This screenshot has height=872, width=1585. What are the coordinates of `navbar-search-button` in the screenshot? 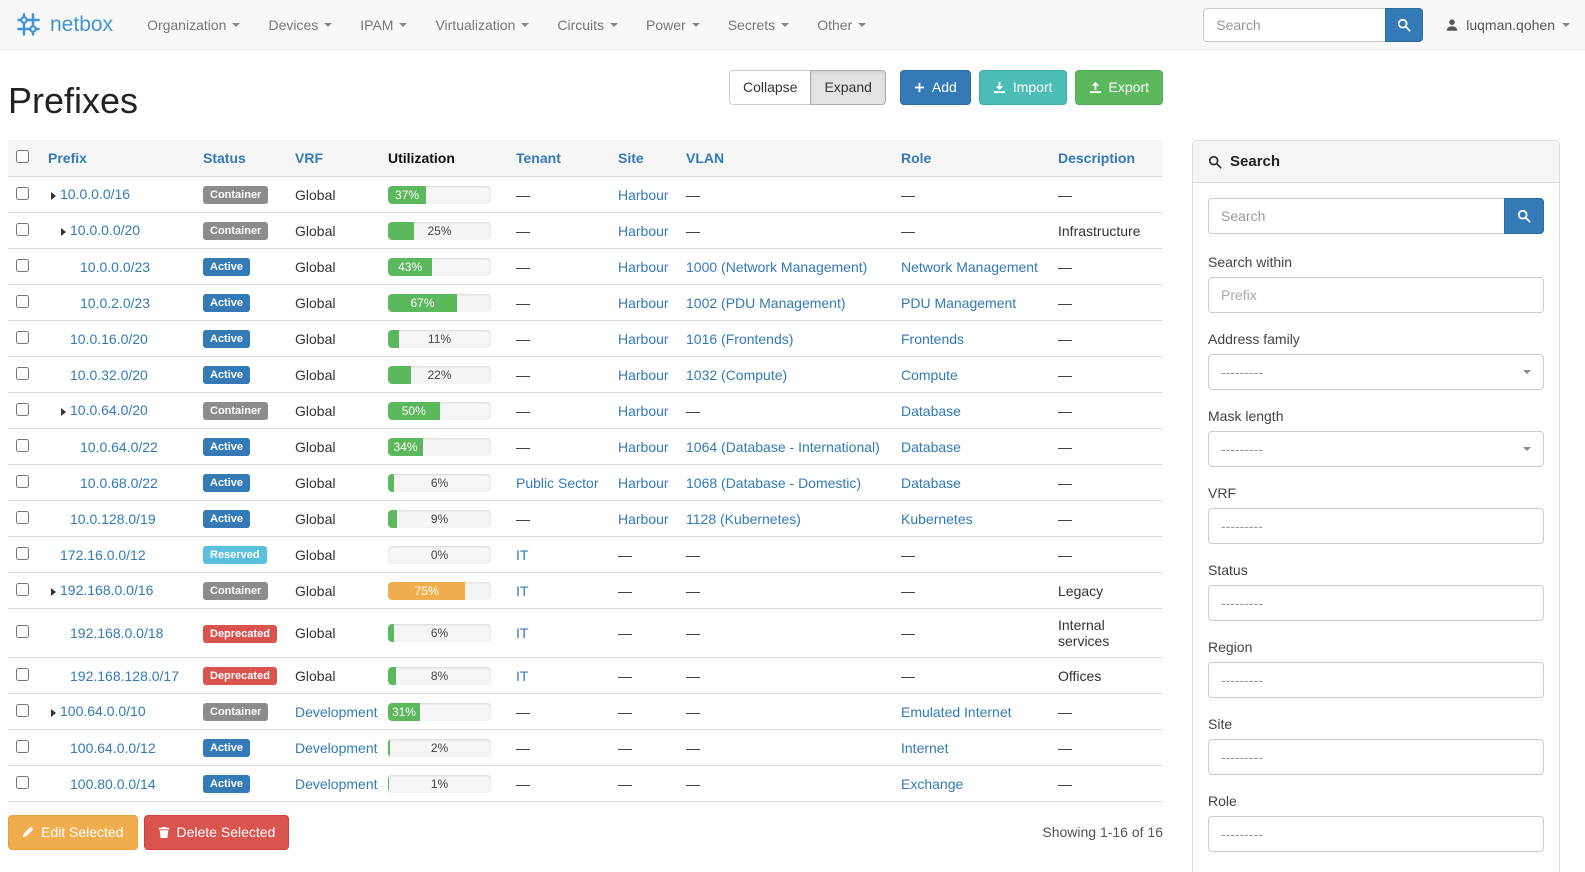 It's located at (1404, 24).